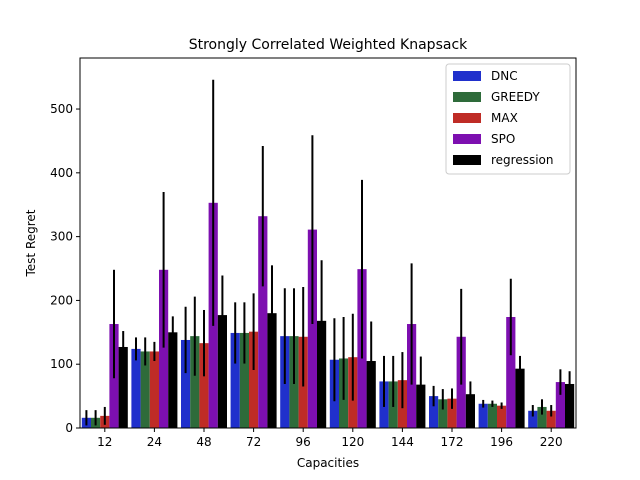  I want to click on y-tick-label: 0, so click(69, 428).